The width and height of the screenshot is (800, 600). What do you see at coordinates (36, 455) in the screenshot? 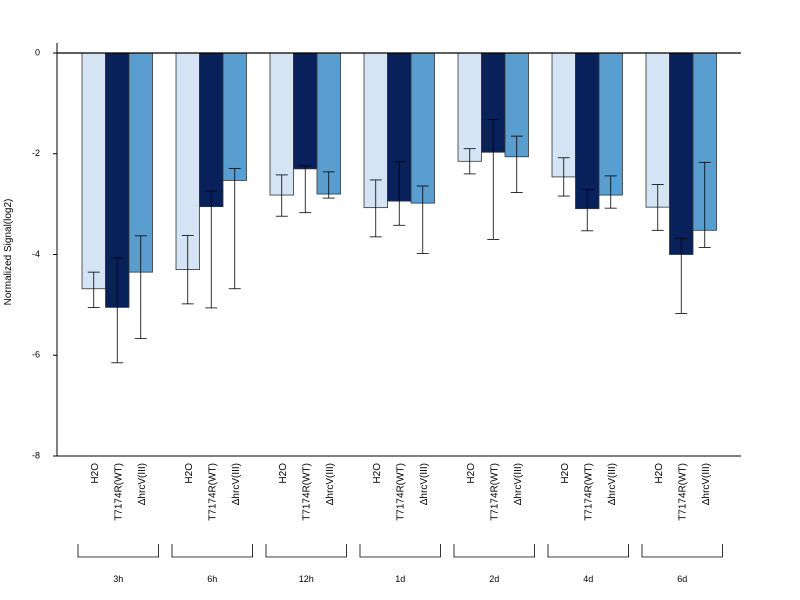
I see `y-tick-label: -8` at bounding box center [36, 455].